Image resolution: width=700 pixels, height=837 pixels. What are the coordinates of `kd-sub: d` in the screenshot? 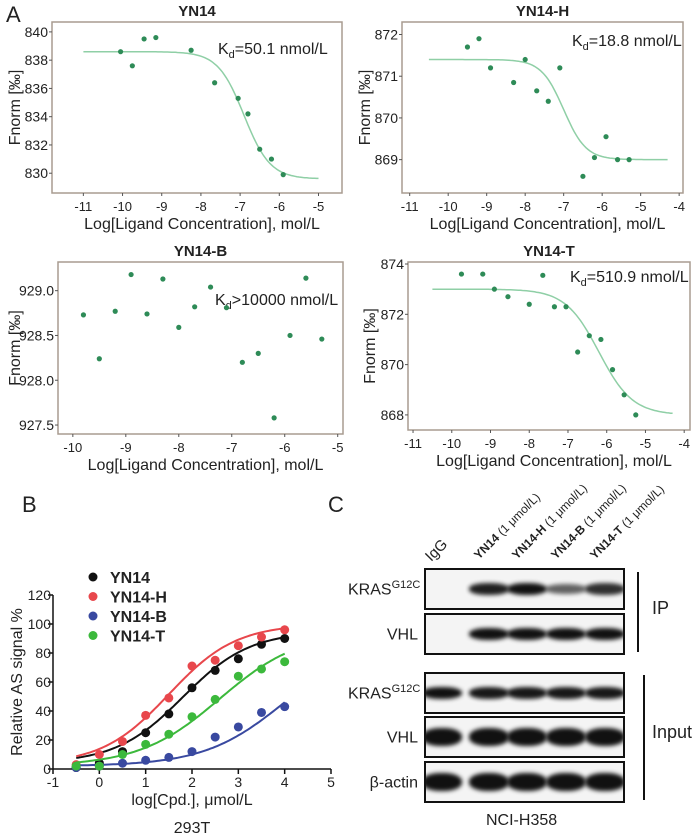 It's located at (584, 283).